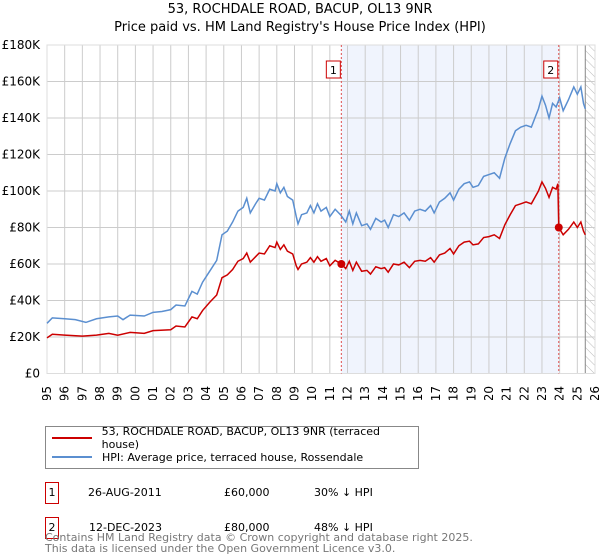 Image resolution: width=600 pixels, height=560 pixels. What do you see at coordinates (25, 228) in the screenshot?
I see `y-tick-label: £80K` at bounding box center [25, 228].